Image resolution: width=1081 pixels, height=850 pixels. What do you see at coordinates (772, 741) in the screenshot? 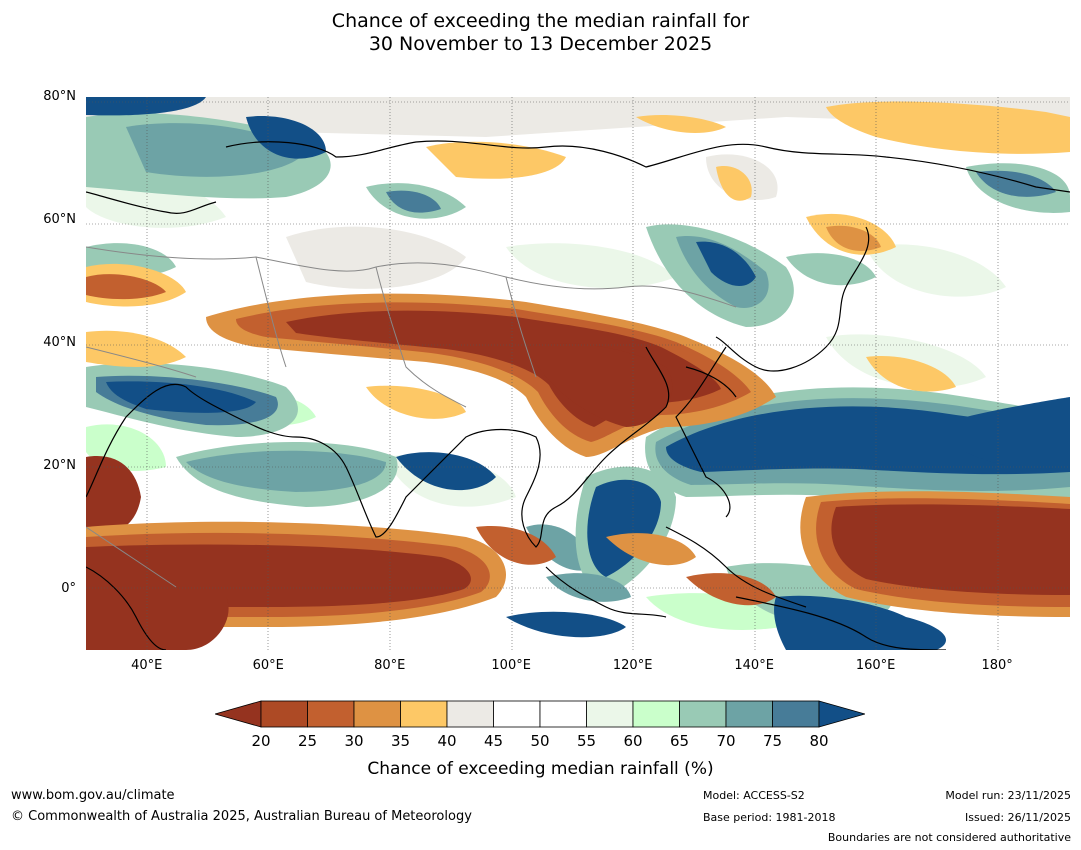
I see `colorbar-tick-label: 75` at bounding box center [772, 741].